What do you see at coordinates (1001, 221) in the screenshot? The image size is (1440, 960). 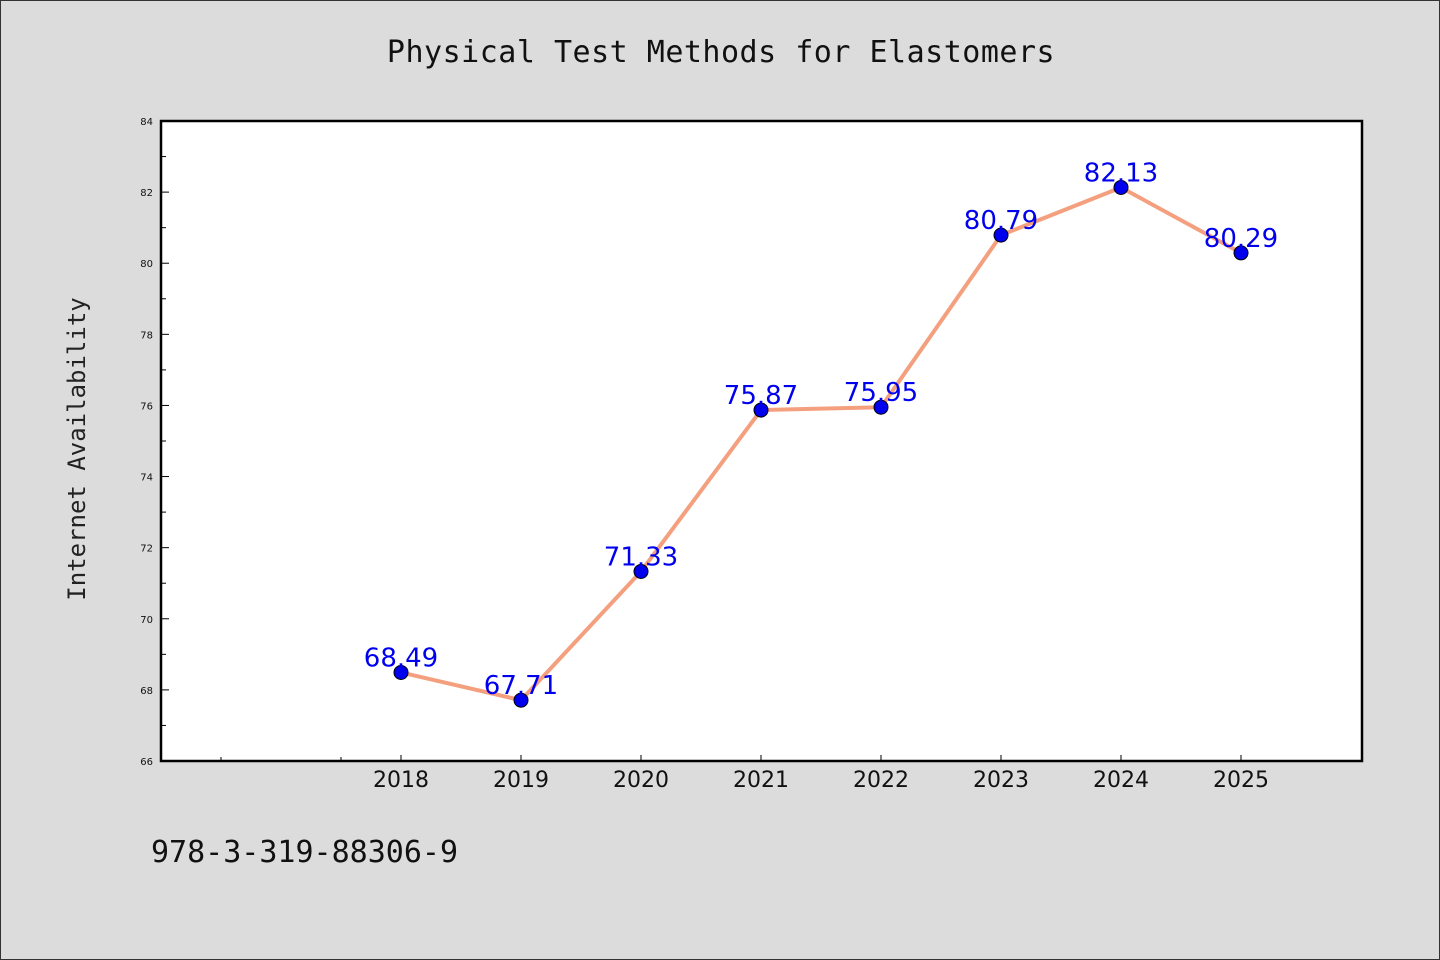 I see `data-label: 80.79` at bounding box center [1001, 221].